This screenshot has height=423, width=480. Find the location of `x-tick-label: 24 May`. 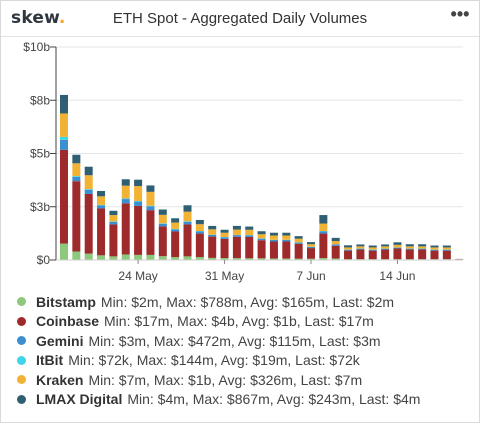

x-tick-label: 24 May is located at coordinates (137, 276).